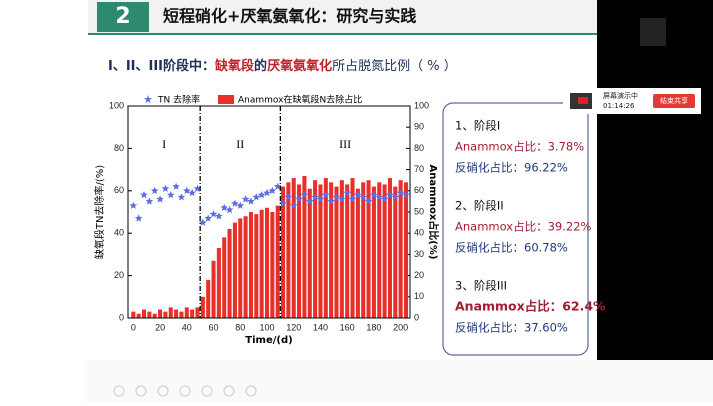 This screenshot has width=713, height=406. What do you see at coordinates (523, 227) in the screenshot?
I see `anammox-share: Anammox占比：39.22%` at bounding box center [523, 227].